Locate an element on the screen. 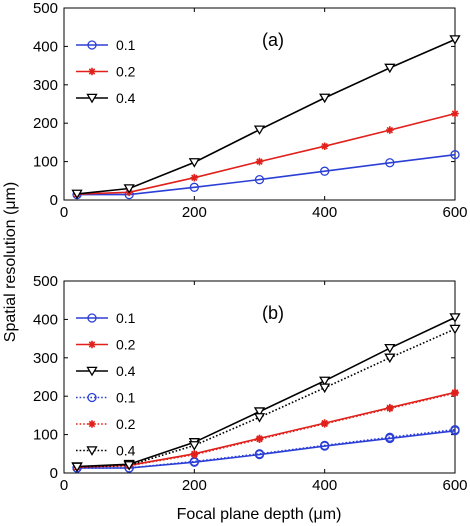  legend: 0.1 0.2 0.4 0.1 0.2 0.4 is located at coordinates (106, 384).